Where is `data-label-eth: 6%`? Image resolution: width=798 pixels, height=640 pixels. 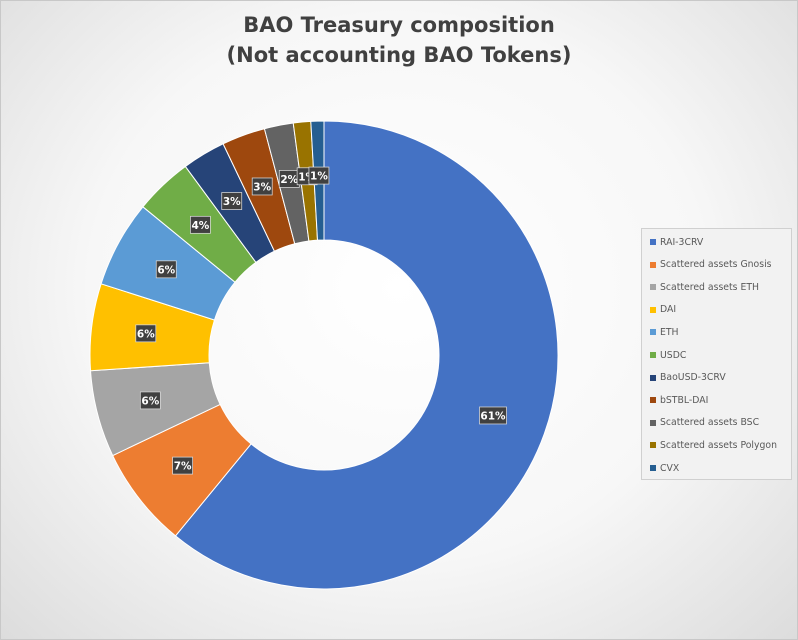 data-label-eth: 6% is located at coordinates (166, 269).